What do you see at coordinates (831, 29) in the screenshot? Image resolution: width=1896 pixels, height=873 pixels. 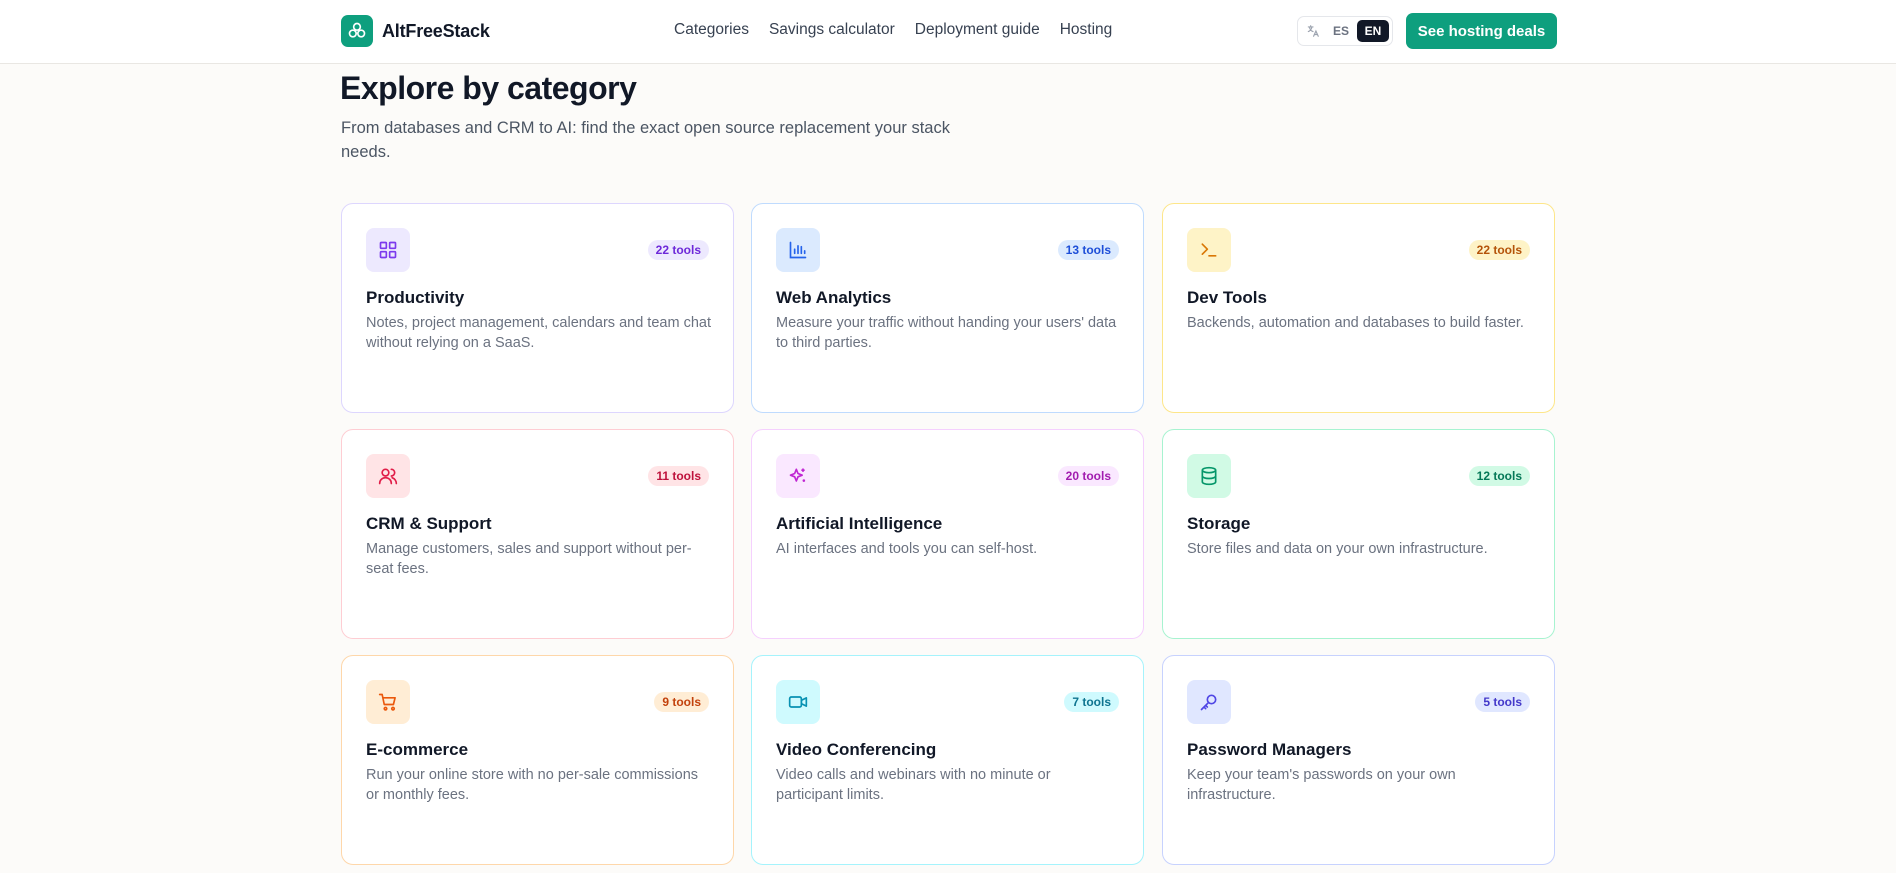 I see `nav-savings-calculator: Savings calculator` at bounding box center [831, 29].